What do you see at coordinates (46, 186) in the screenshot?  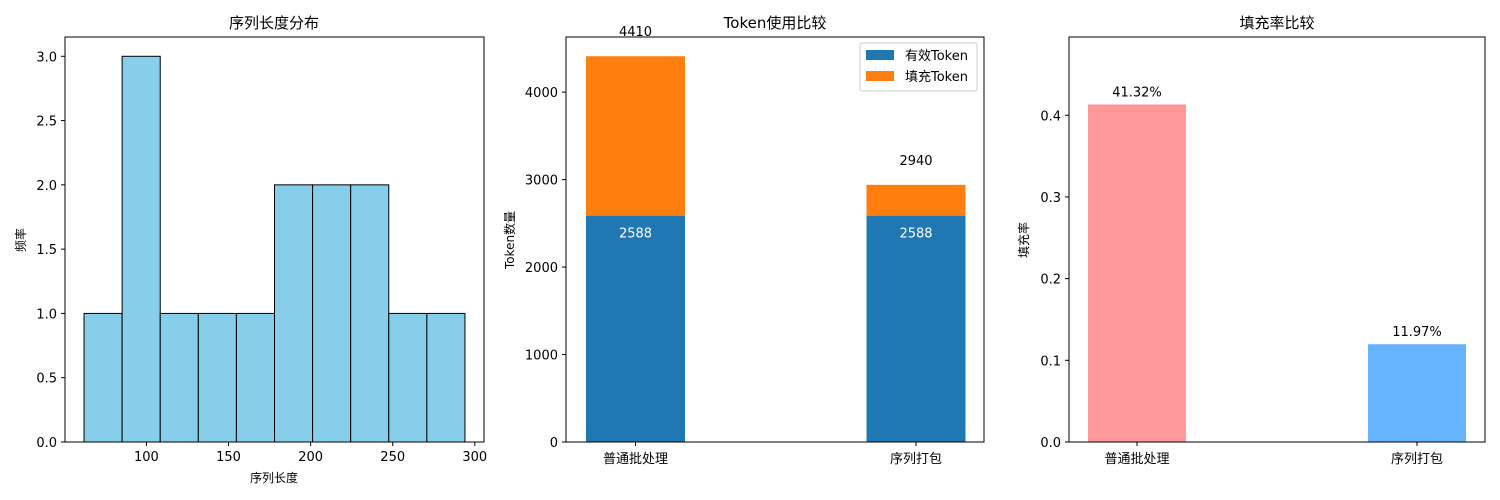 I see `y-tick-label: 2.0` at bounding box center [46, 186].